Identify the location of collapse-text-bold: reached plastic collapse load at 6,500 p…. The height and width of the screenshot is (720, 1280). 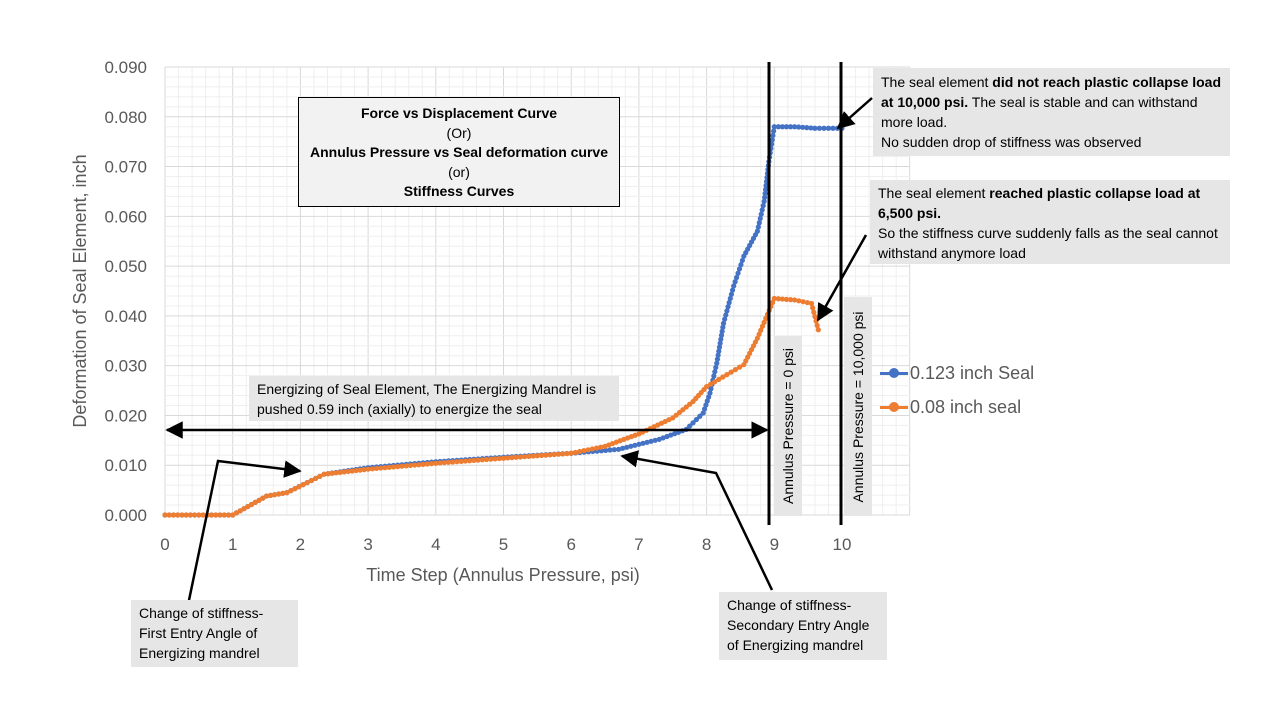
(1039, 203).